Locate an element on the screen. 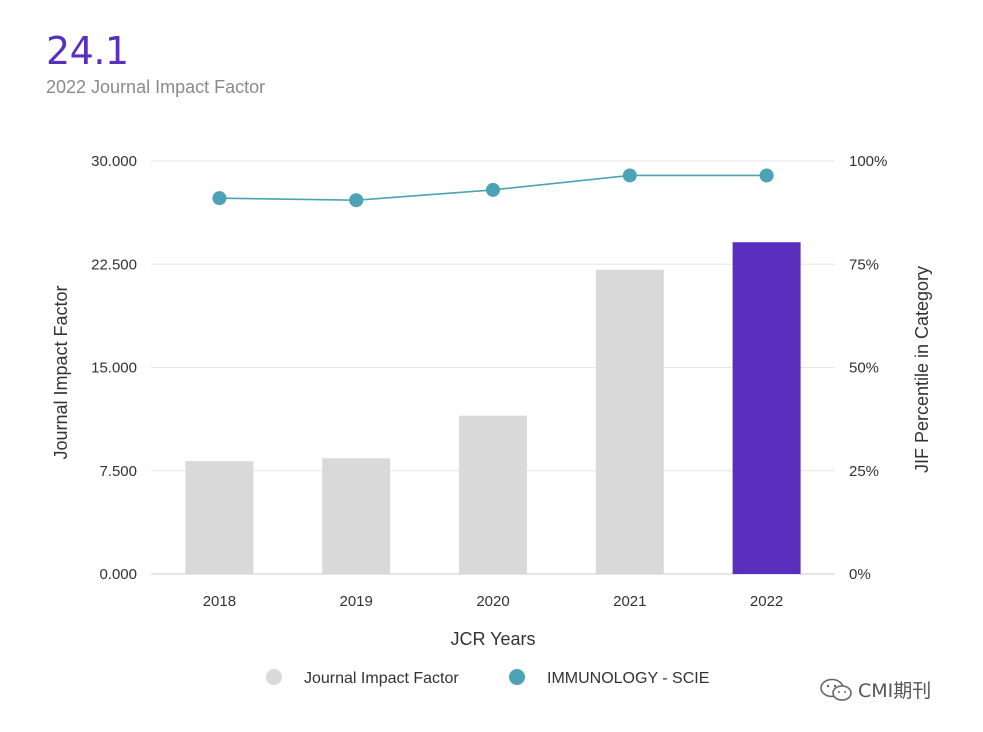  y-tick-label-right: 100% is located at coordinates (868, 161).